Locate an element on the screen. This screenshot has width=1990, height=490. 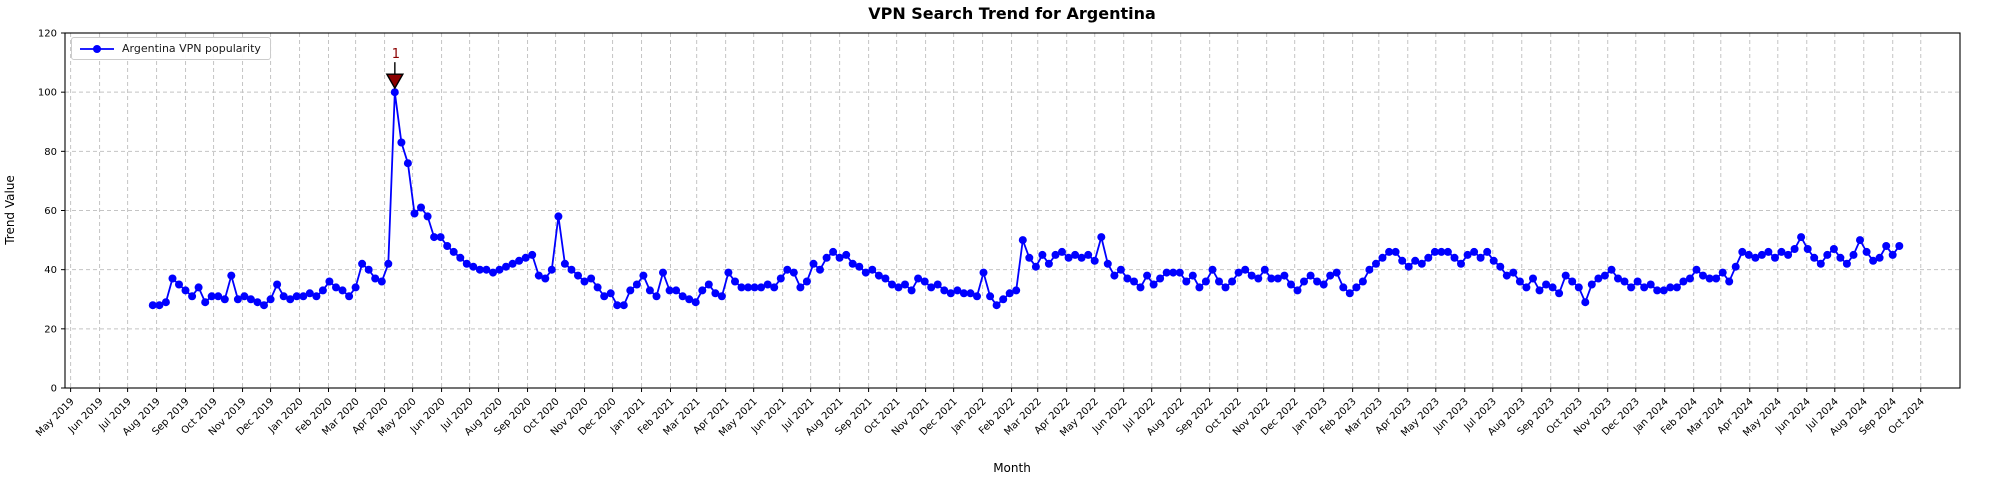
svg-text: 100 is located at coordinates (47, 93).